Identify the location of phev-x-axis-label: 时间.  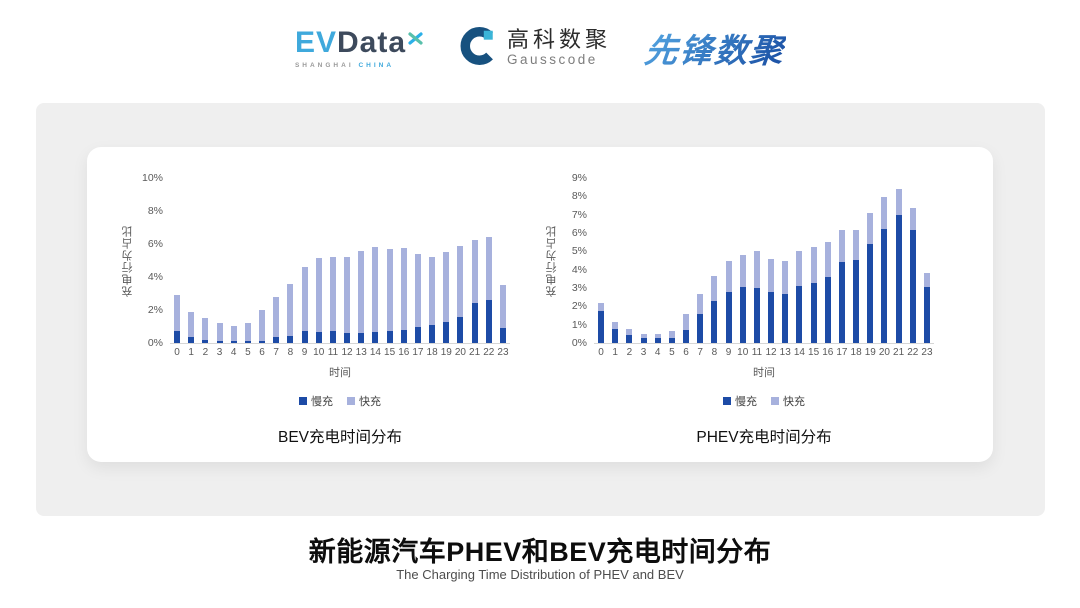
(764, 373).